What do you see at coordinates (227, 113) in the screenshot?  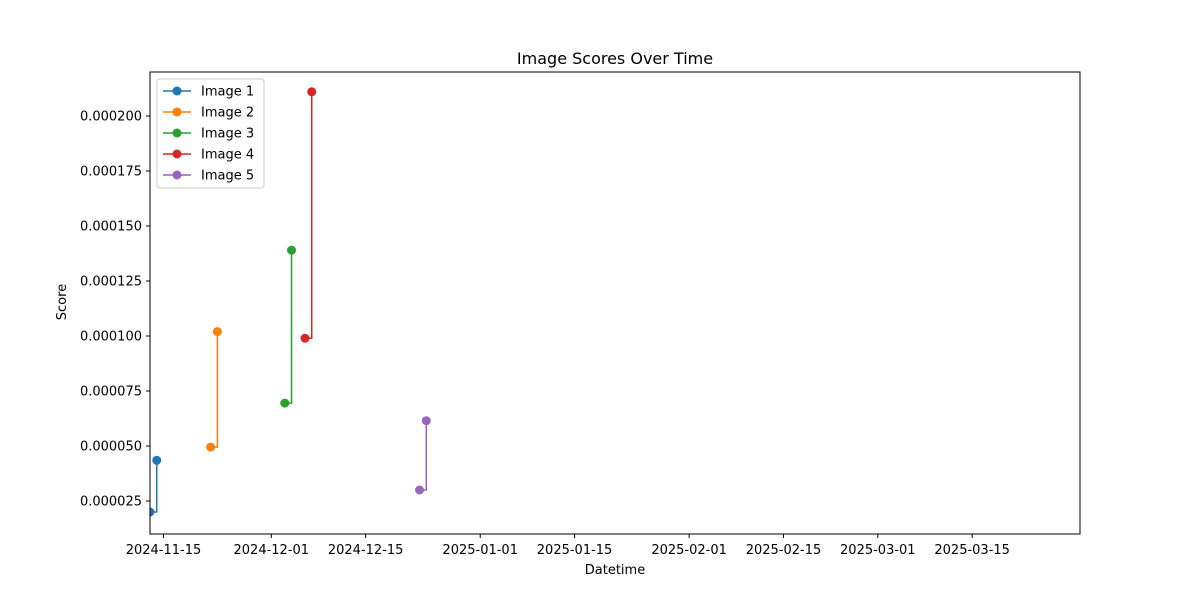 I see `legend-label-image-2: Image 2` at bounding box center [227, 113].